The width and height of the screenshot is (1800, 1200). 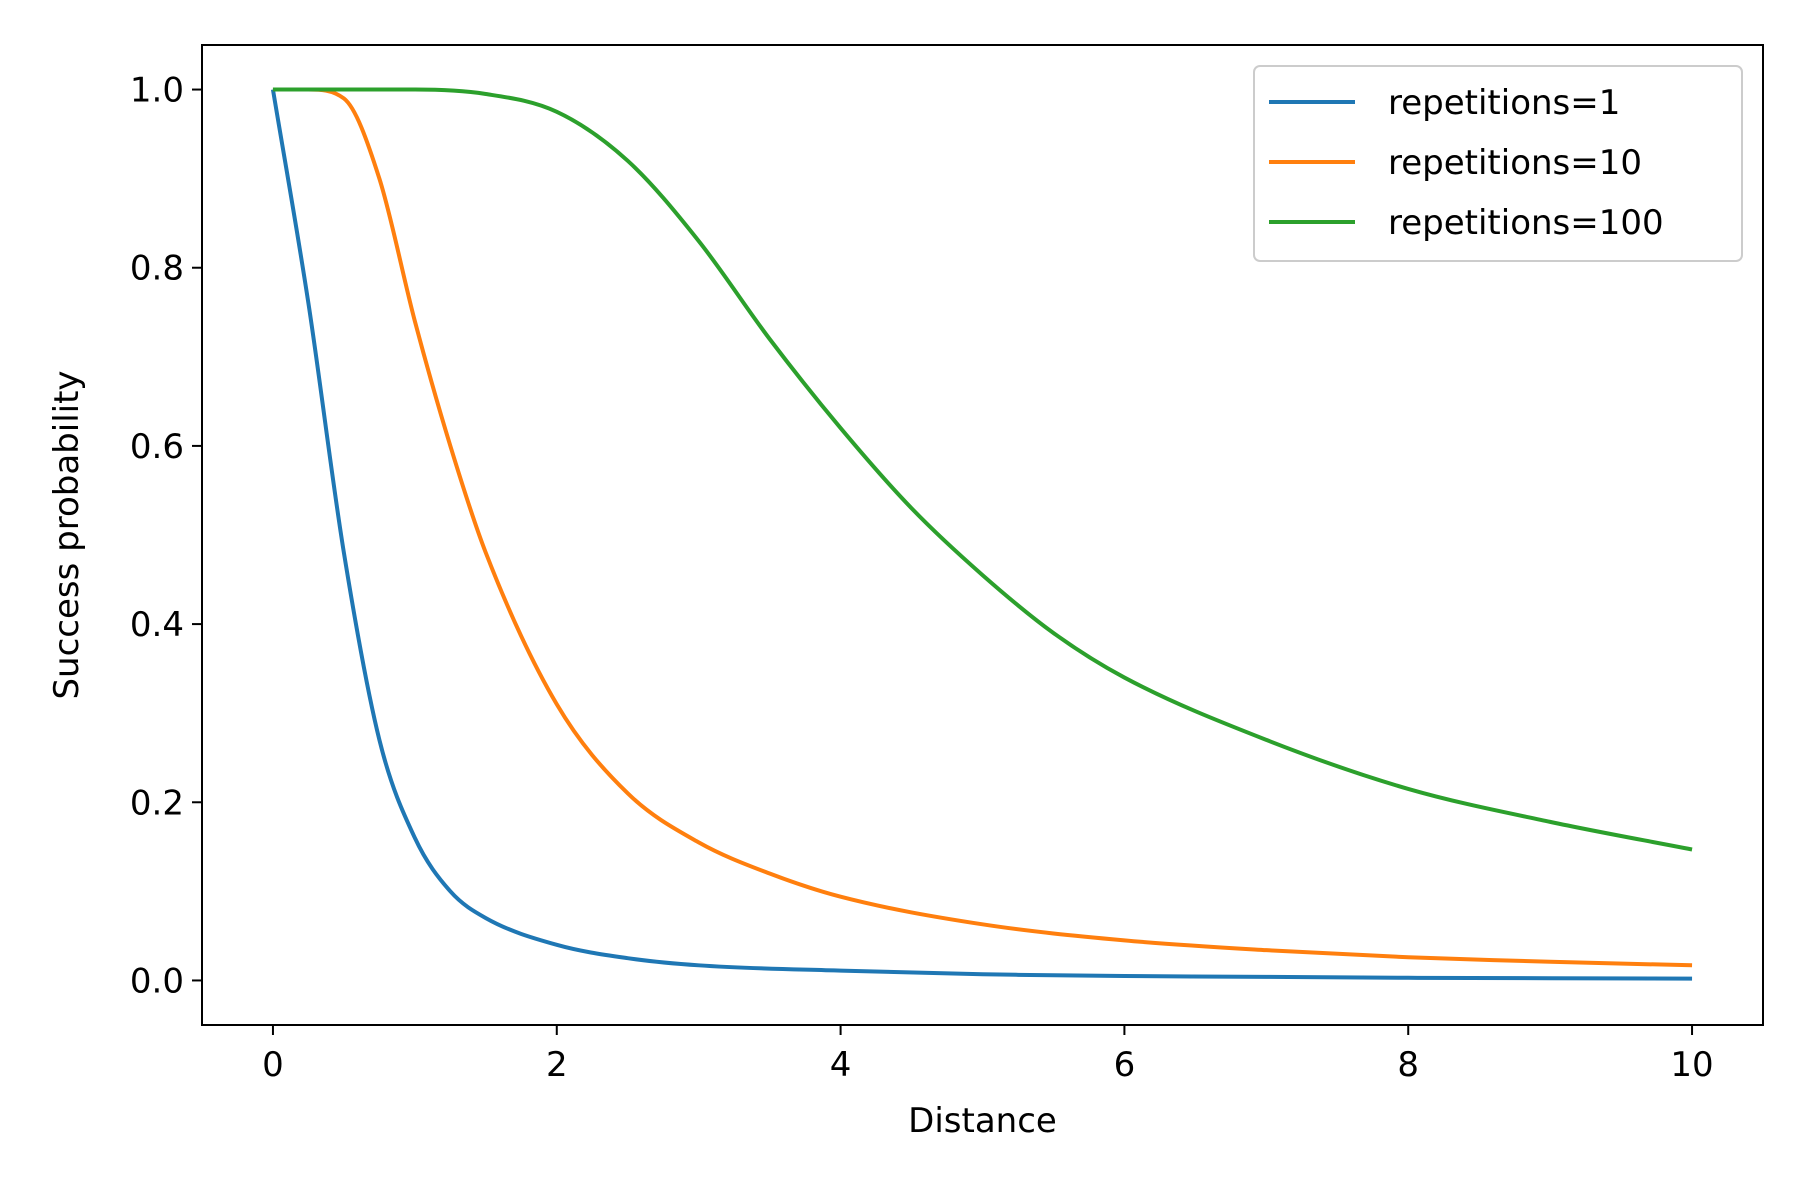 I want to click on y-axis: 0.0 0.2 0.4 0.6 0.8 1.0, so click(x=166, y=536).